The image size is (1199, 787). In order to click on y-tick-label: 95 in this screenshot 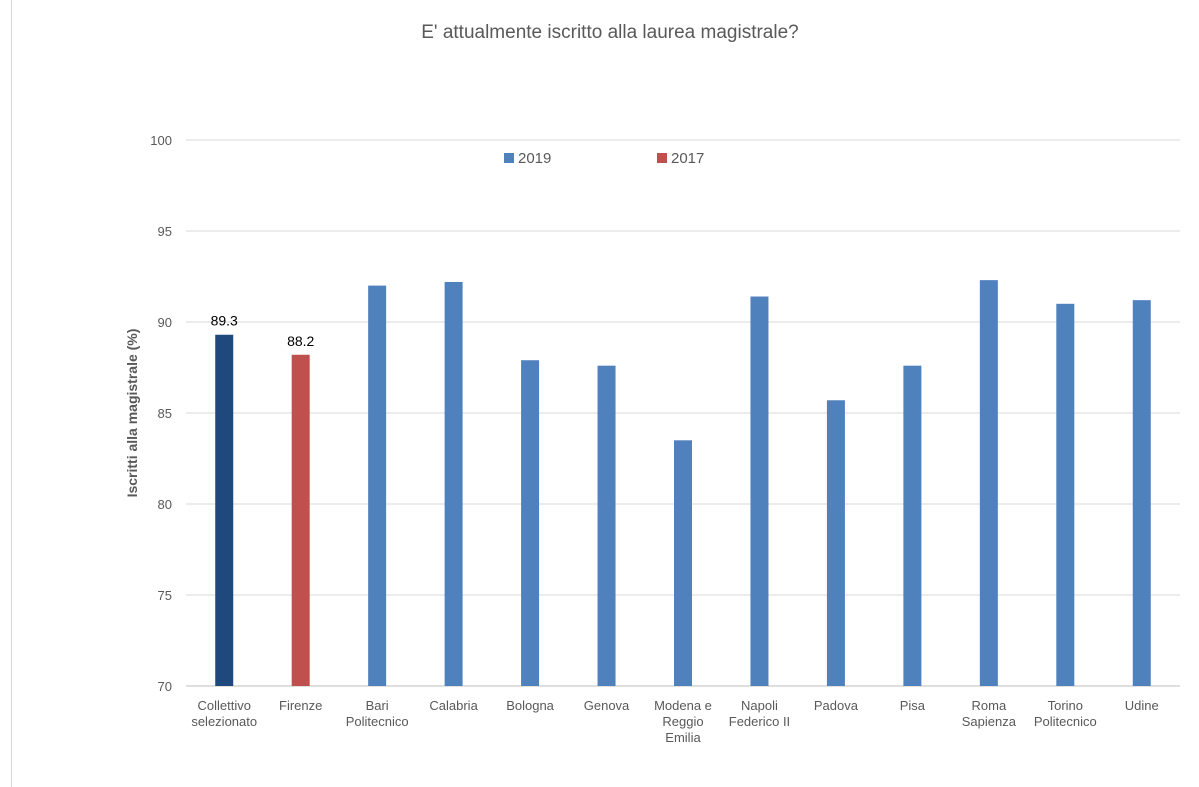, I will do `click(165, 231)`.